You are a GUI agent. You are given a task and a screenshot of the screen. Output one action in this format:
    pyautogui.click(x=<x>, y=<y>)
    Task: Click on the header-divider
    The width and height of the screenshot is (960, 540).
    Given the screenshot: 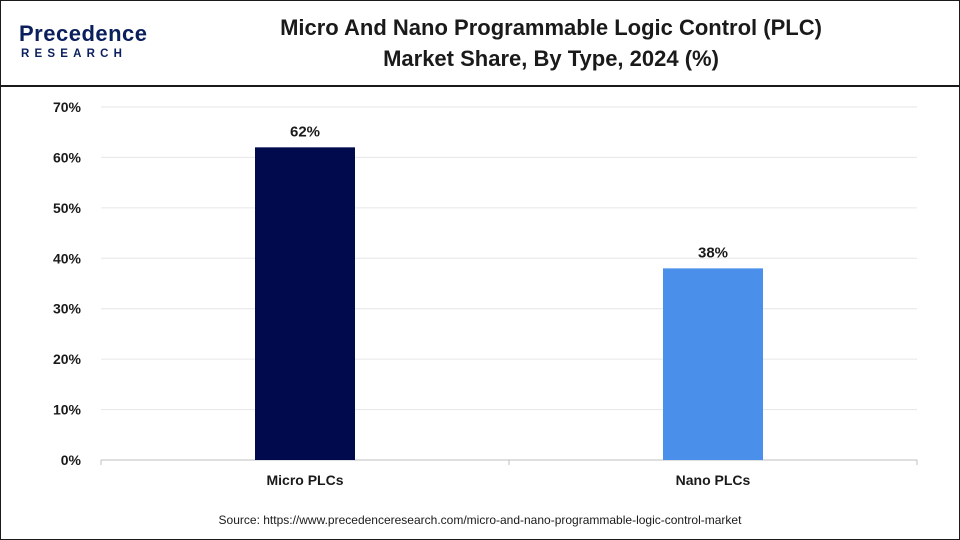 What is the action you would take?
    pyautogui.click(x=480, y=86)
    